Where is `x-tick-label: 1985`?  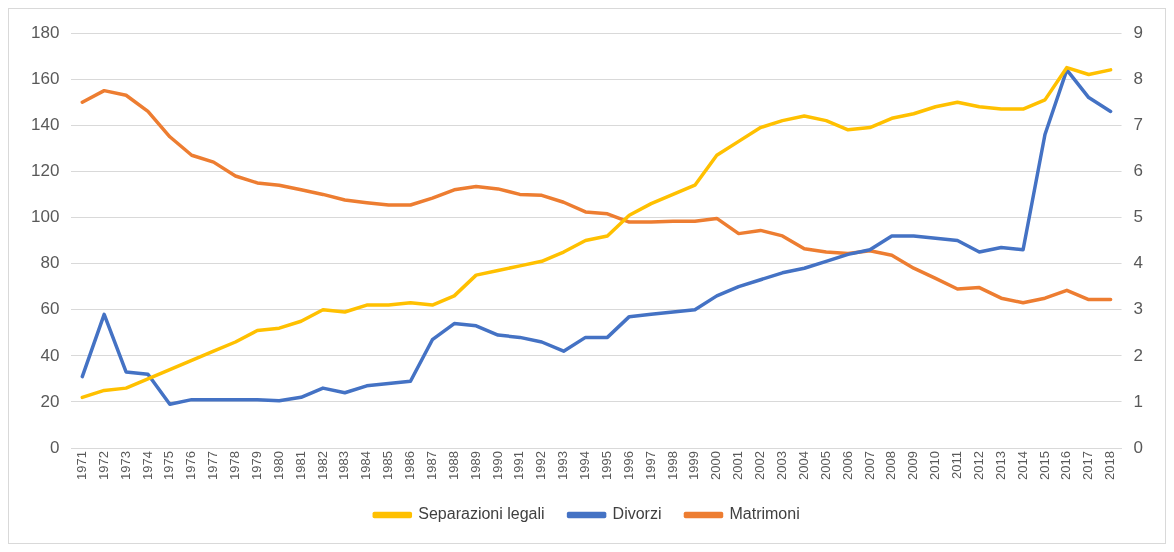
x-tick-label: 1985 is located at coordinates (388, 465).